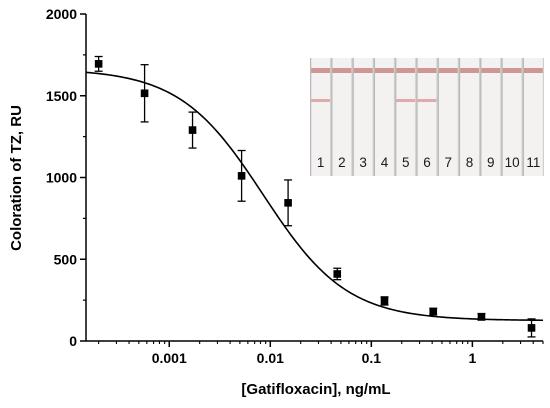 The height and width of the screenshot is (408, 550). What do you see at coordinates (533, 162) in the screenshot?
I see `strip-number: 11` at bounding box center [533, 162].